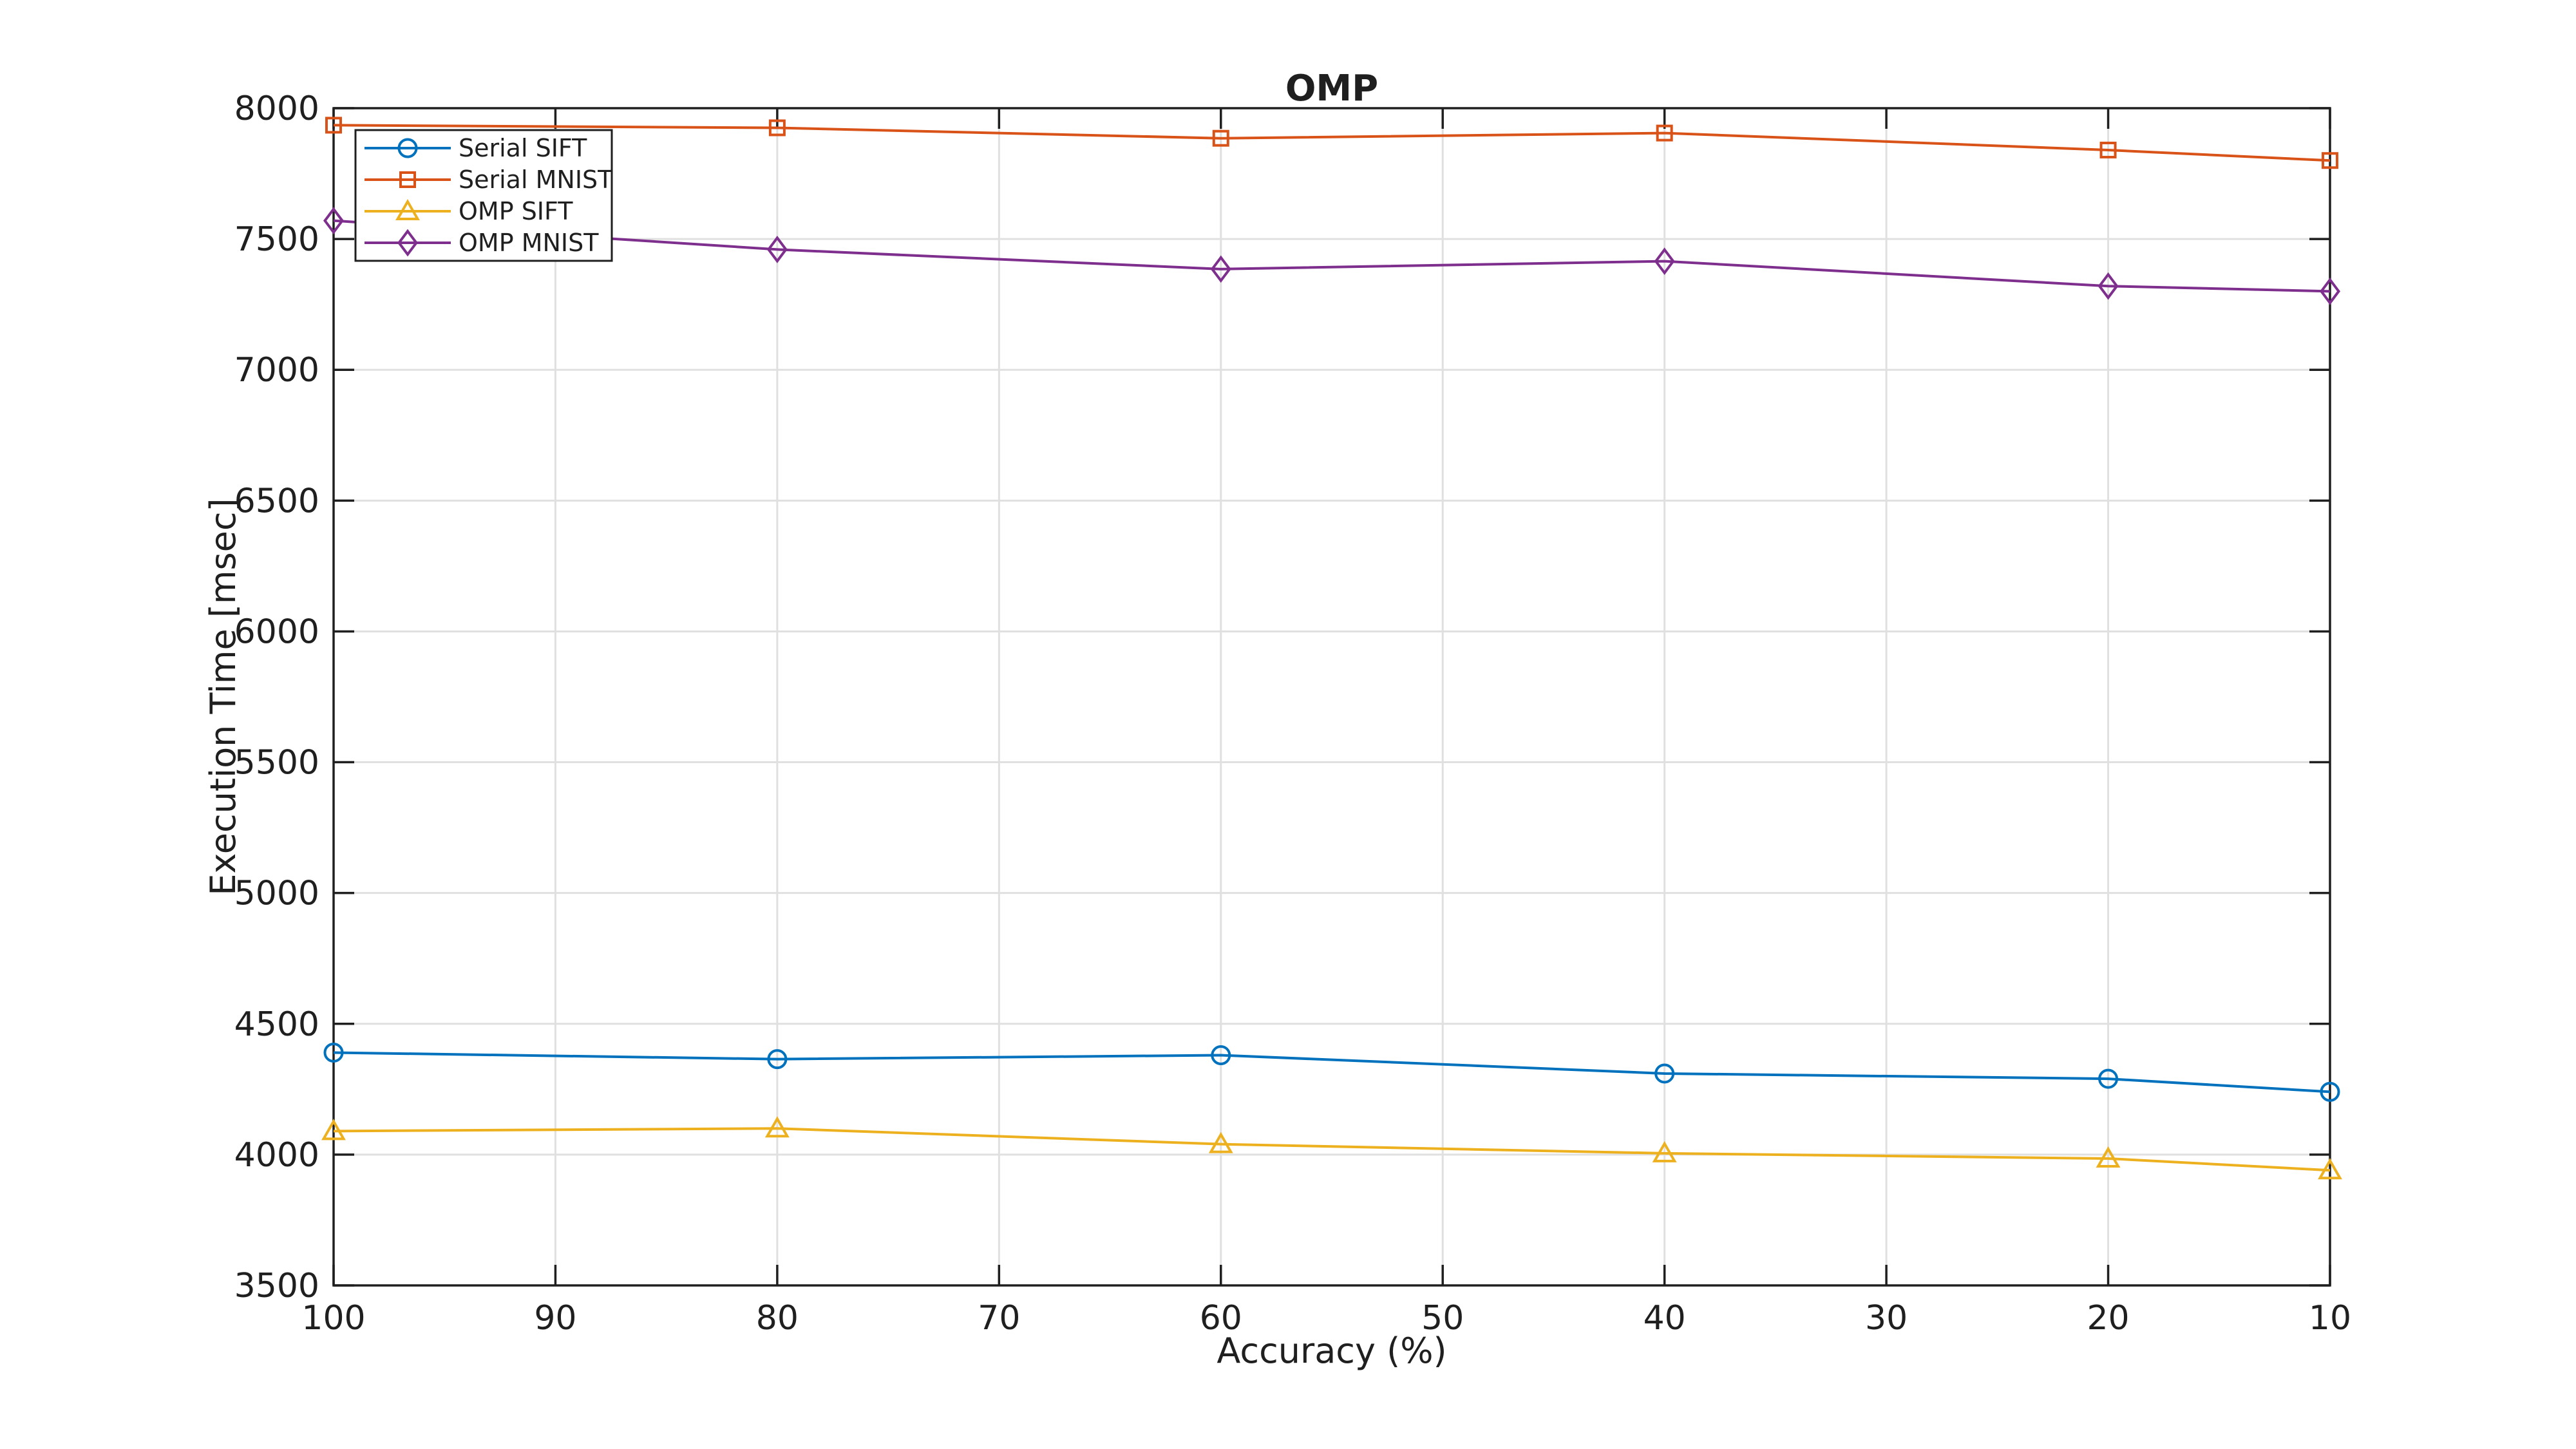  Describe the element at coordinates (277, 1025) in the screenshot. I see `y-tick-label: 4500` at that location.